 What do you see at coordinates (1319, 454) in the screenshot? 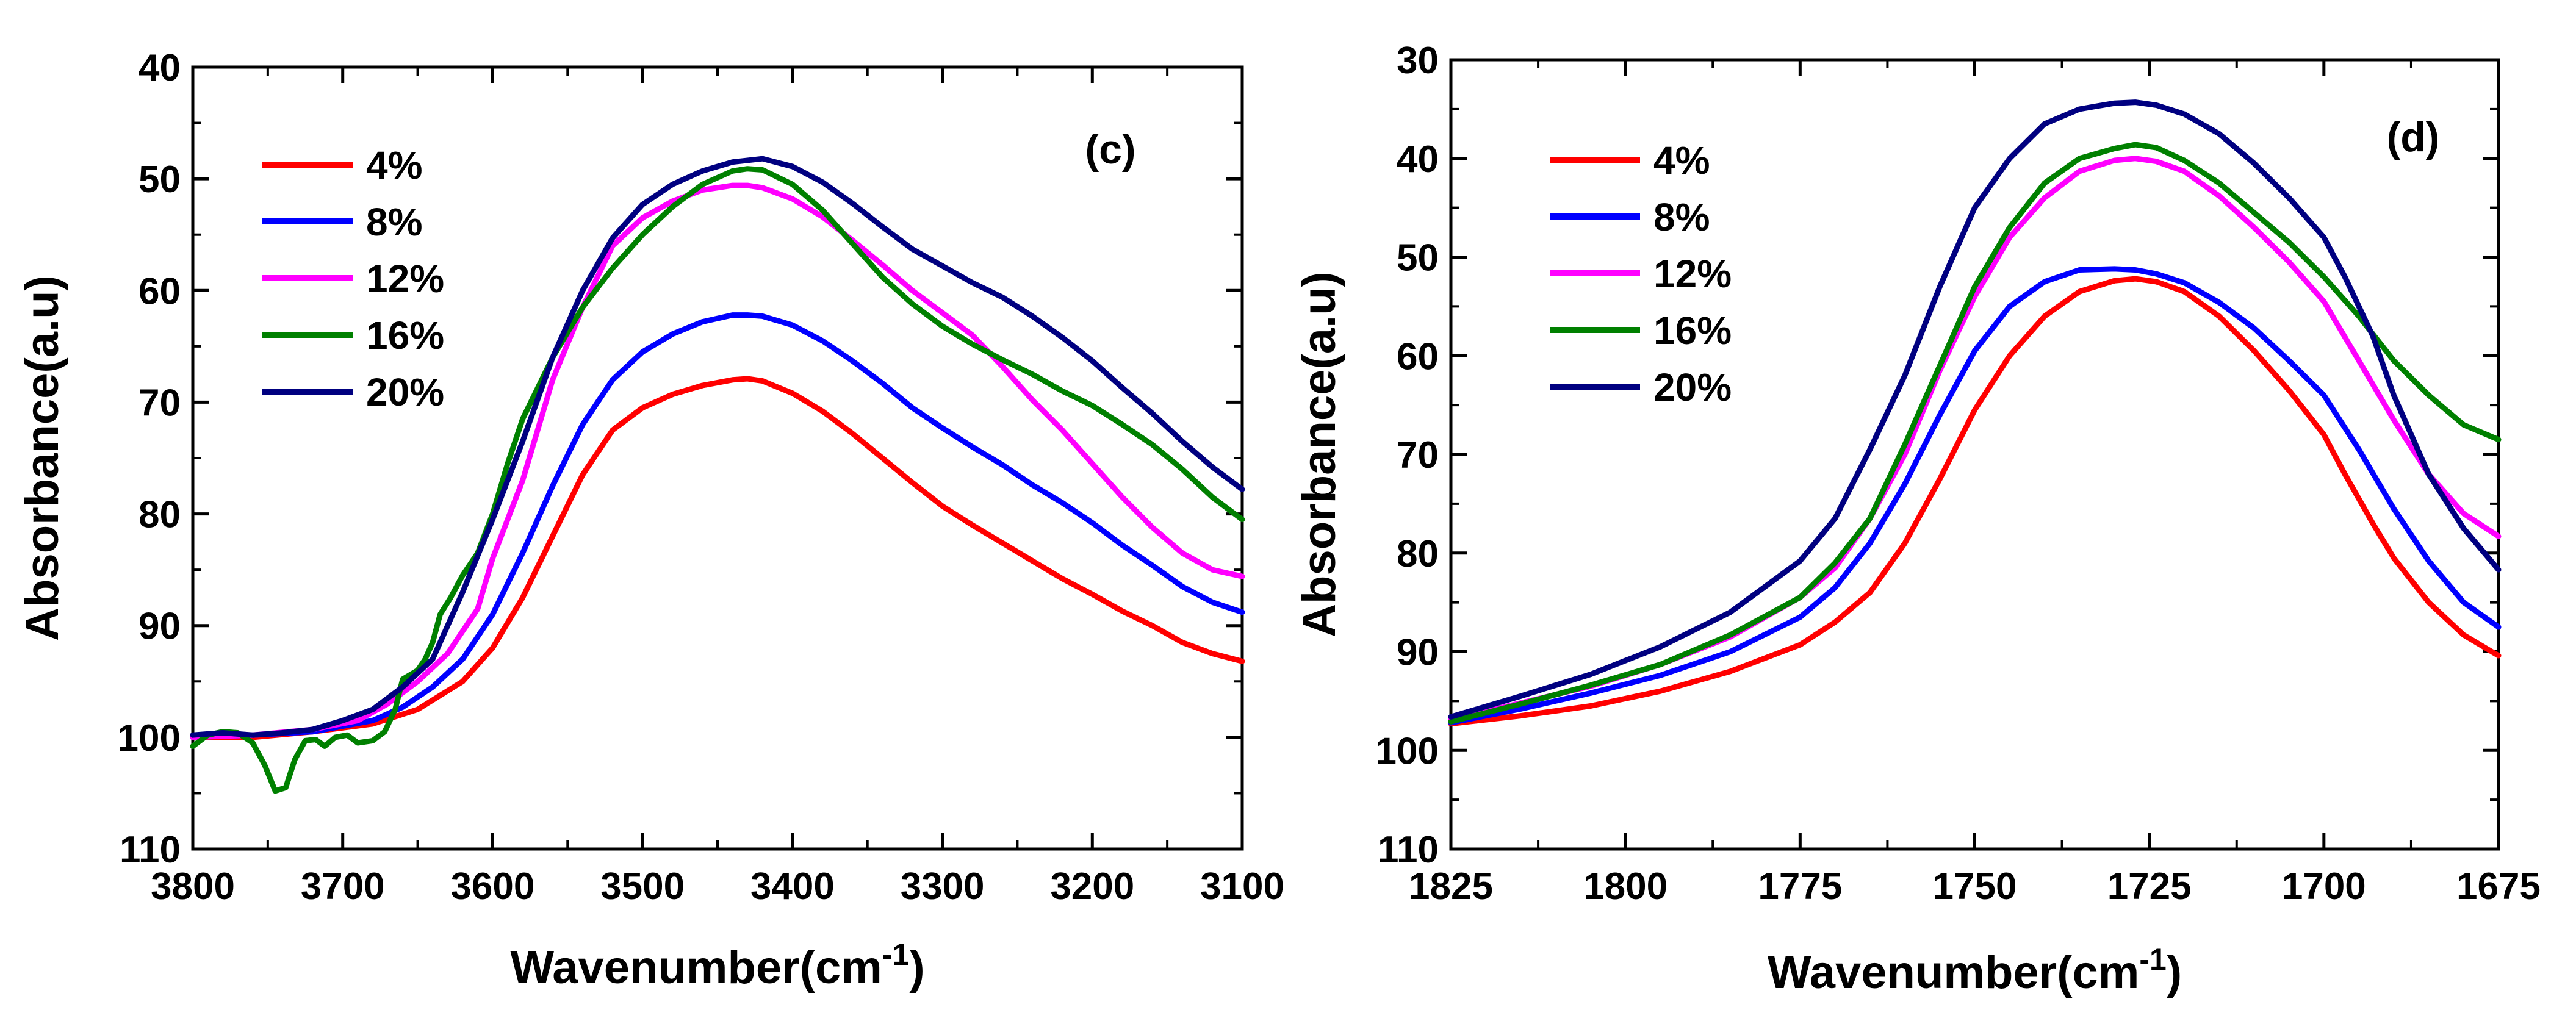
I see `panel-d-y-axis-title: Absorbance(a.u)` at bounding box center [1319, 454].